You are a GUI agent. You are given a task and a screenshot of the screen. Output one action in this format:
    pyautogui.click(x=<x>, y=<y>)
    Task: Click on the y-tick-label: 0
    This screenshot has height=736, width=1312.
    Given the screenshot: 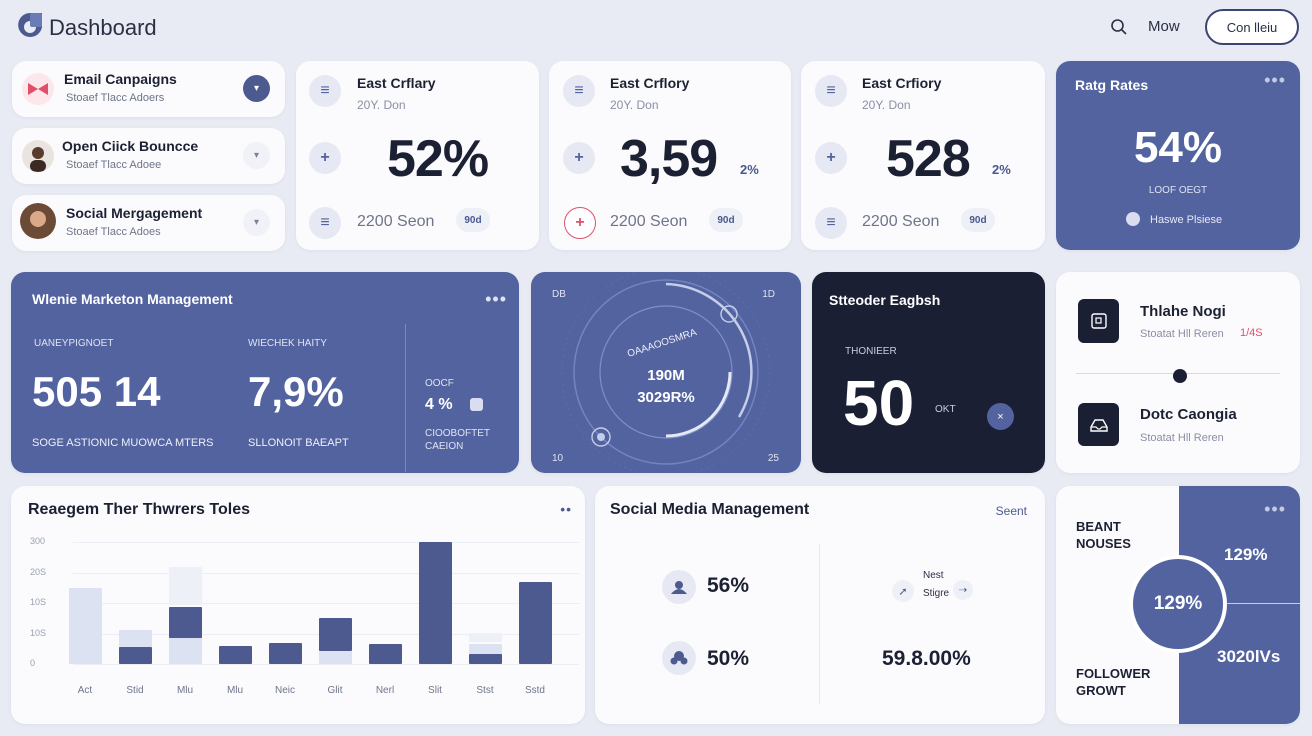 What is the action you would take?
    pyautogui.click(x=33, y=663)
    